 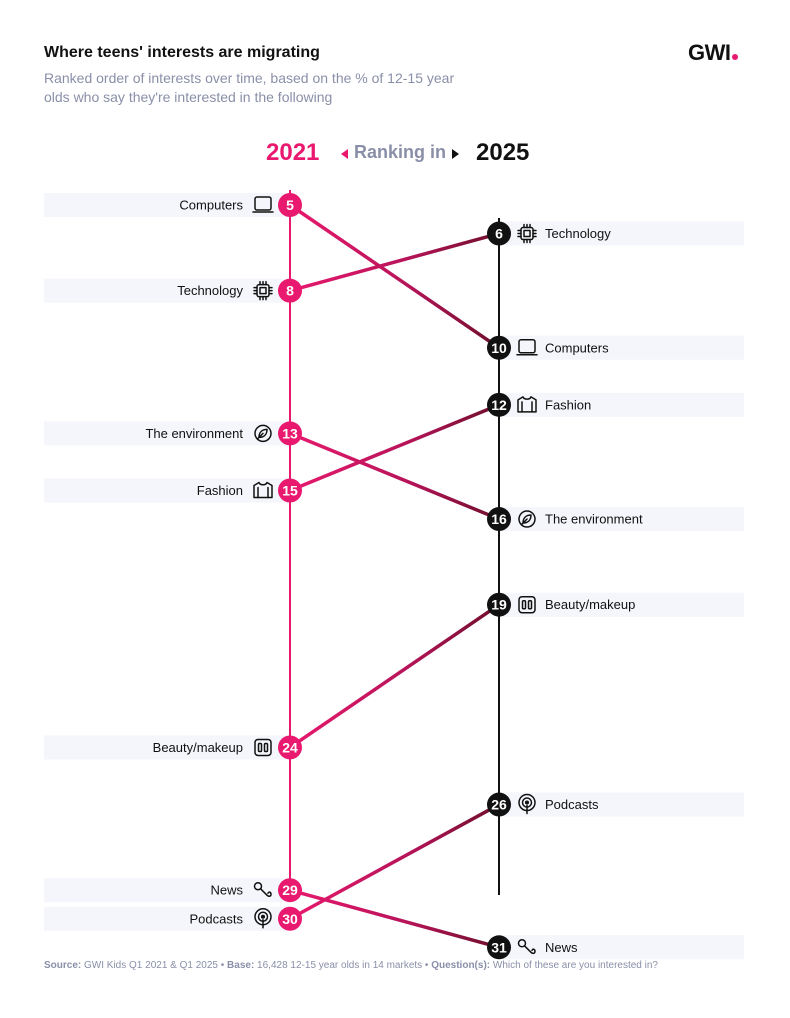 I want to click on marker-2025-computers, so click(x=499, y=347).